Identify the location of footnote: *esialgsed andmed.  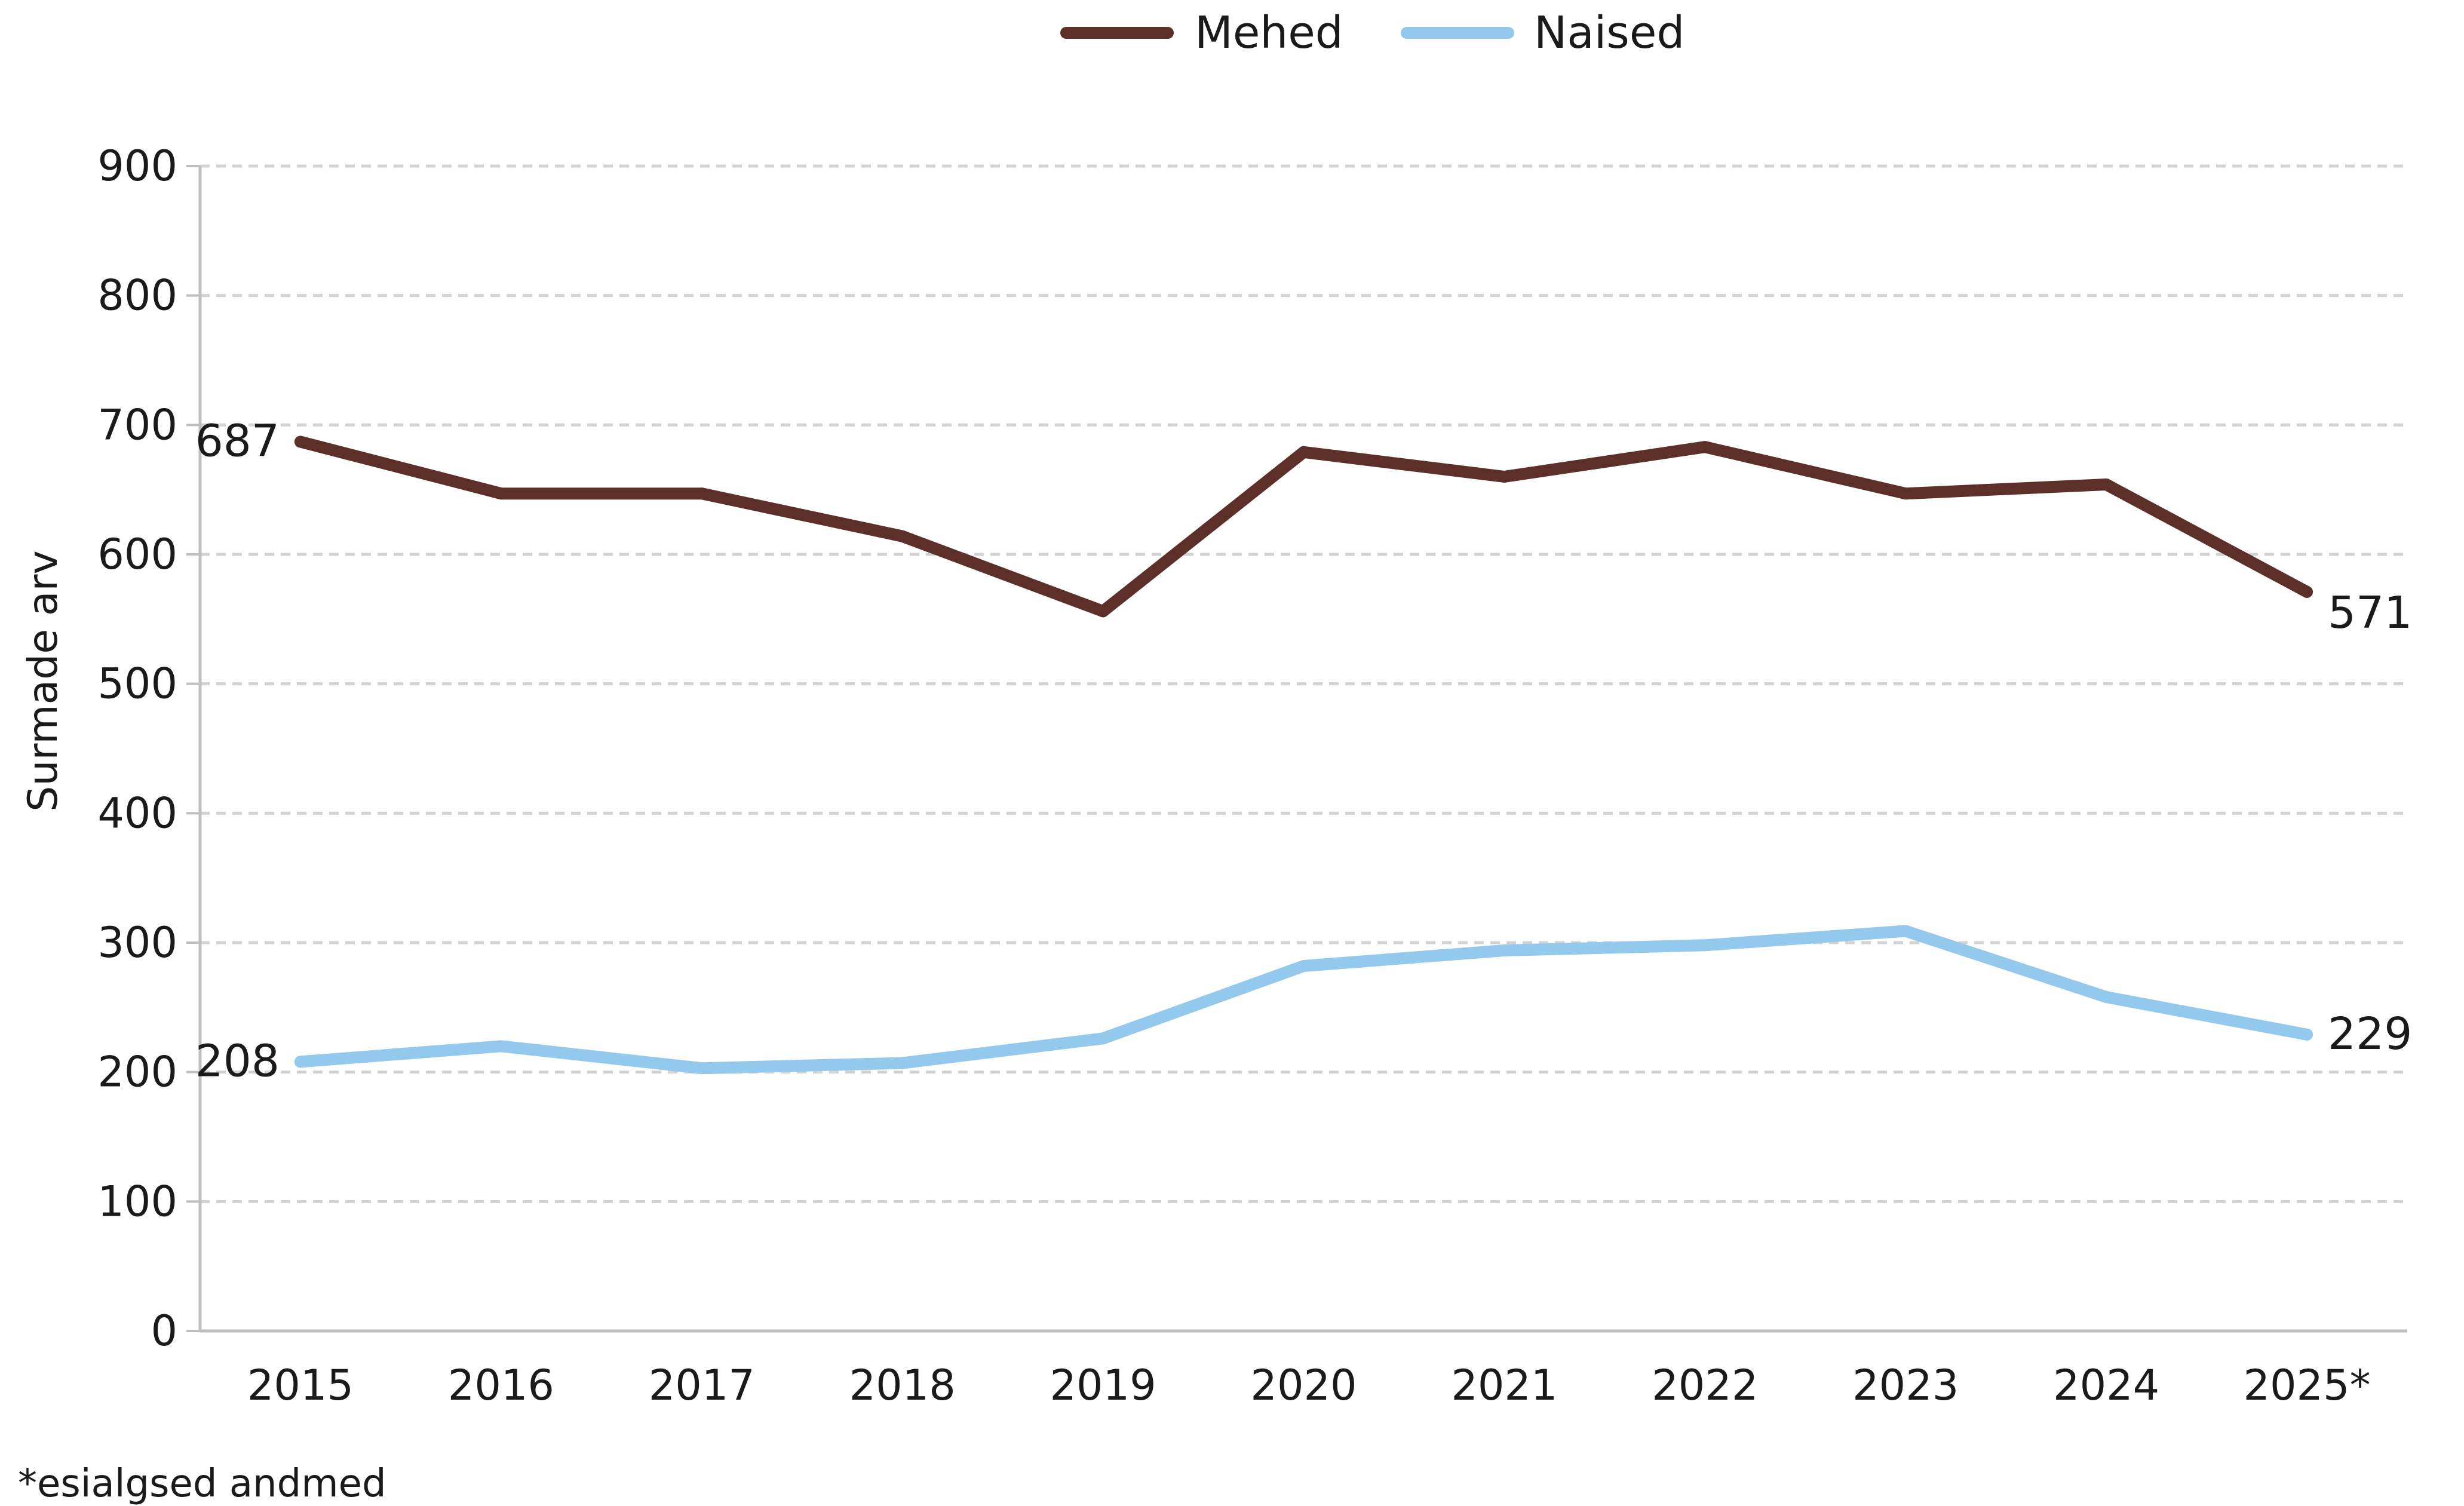
(202, 1484).